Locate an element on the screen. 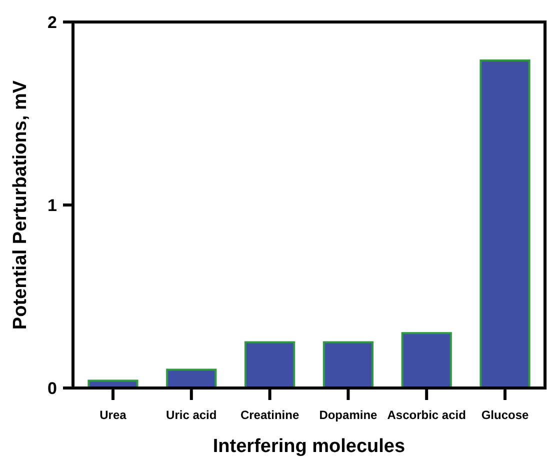  x-tick-label: Creatinine is located at coordinates (270, 415).